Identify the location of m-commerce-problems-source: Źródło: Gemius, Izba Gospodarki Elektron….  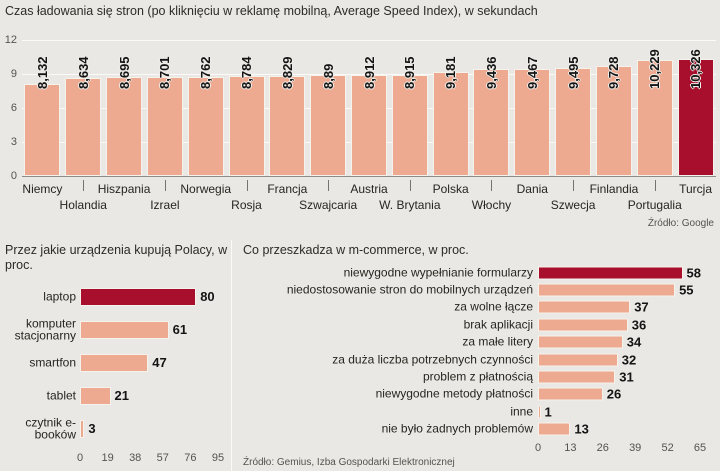
(349, 462).